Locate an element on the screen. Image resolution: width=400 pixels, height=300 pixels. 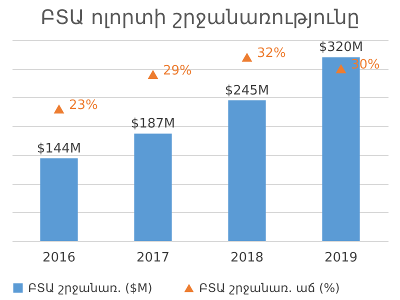
data-label: $187M is located at coordinates (153, 124).